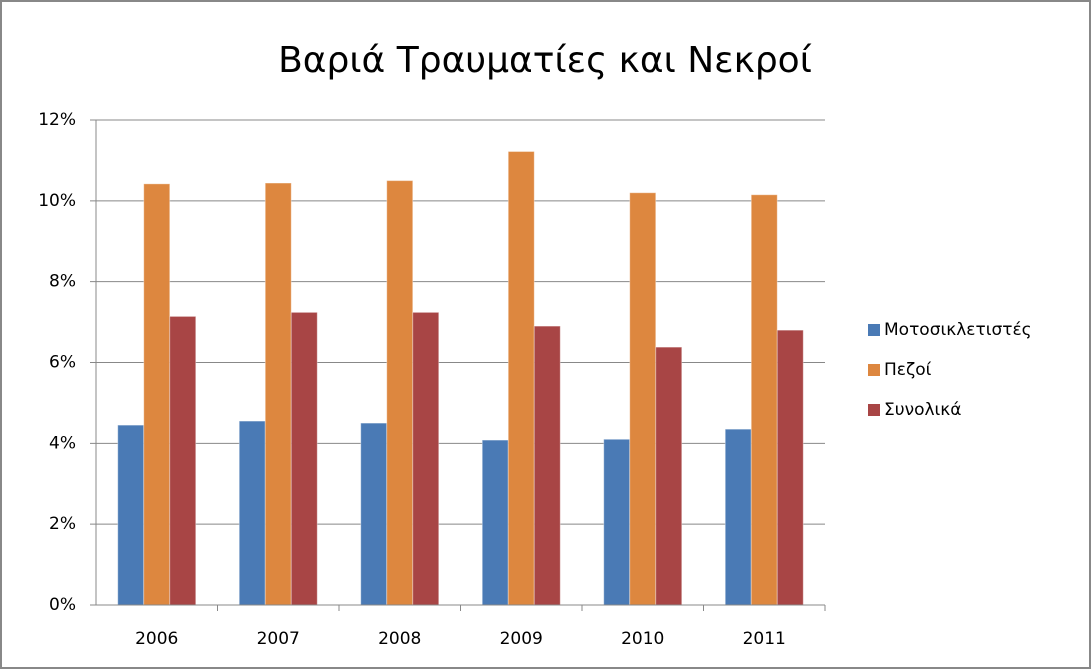  Describe the element at coordinates (278, 639) in the screenshot. I see `x-tick-label: 2007` at that location.